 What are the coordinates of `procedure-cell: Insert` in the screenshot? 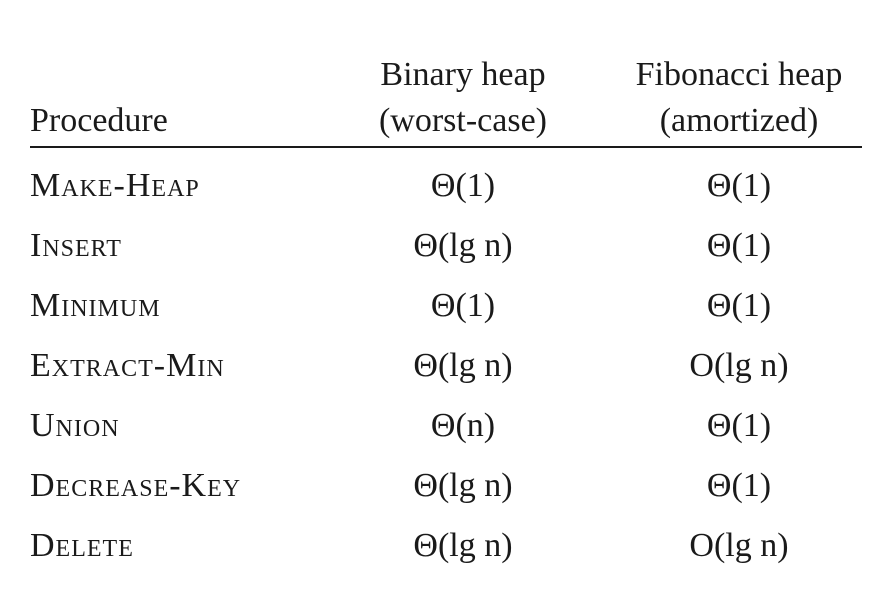 It's located at (76, 245).